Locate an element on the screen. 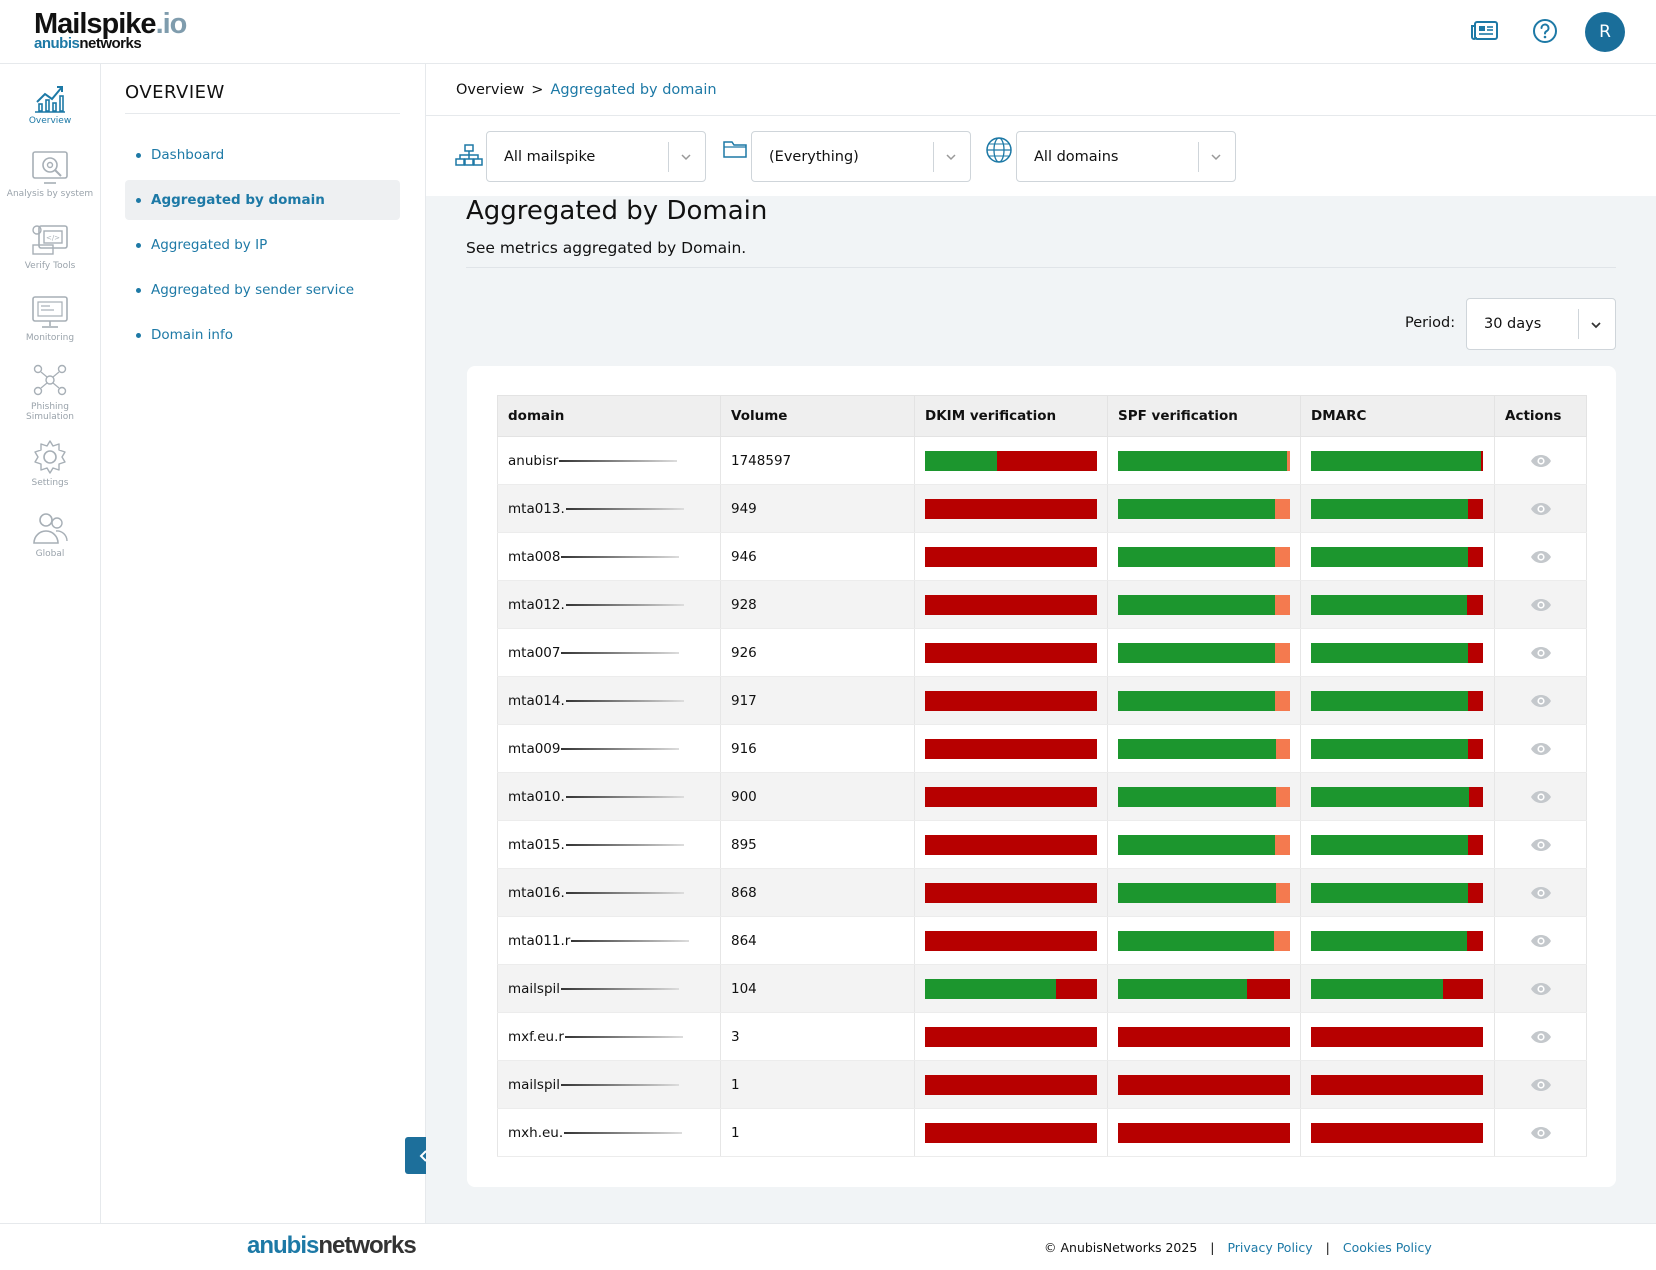  column-header-domain: domain is located at coordinates (609, 416).